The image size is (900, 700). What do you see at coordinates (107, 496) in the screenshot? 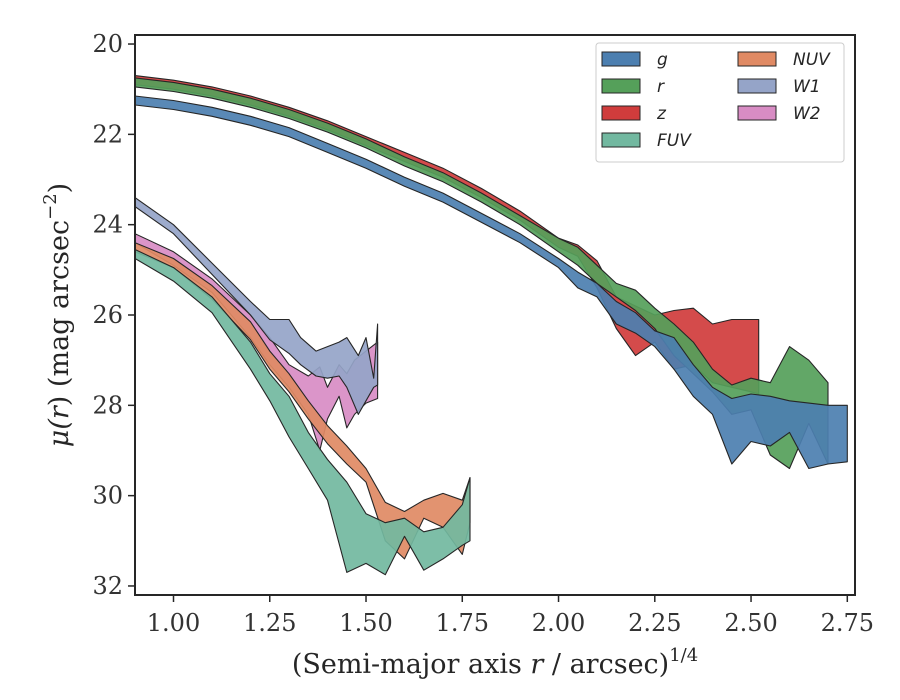
I see `y-tick-label: 30` at bounding box center [107, 496].